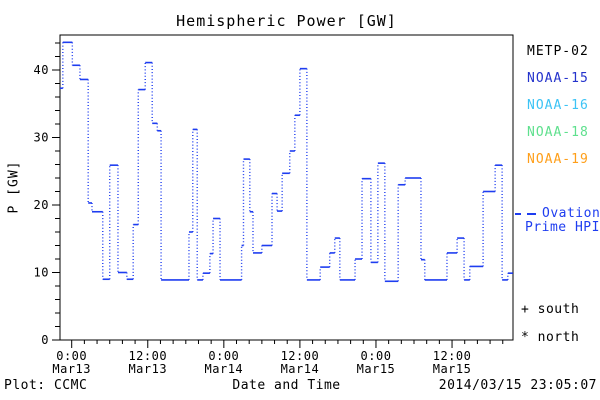 This screenshot has height=400, width=600. I want to click on ovation-line-sample-dash1, so click(518, 214).